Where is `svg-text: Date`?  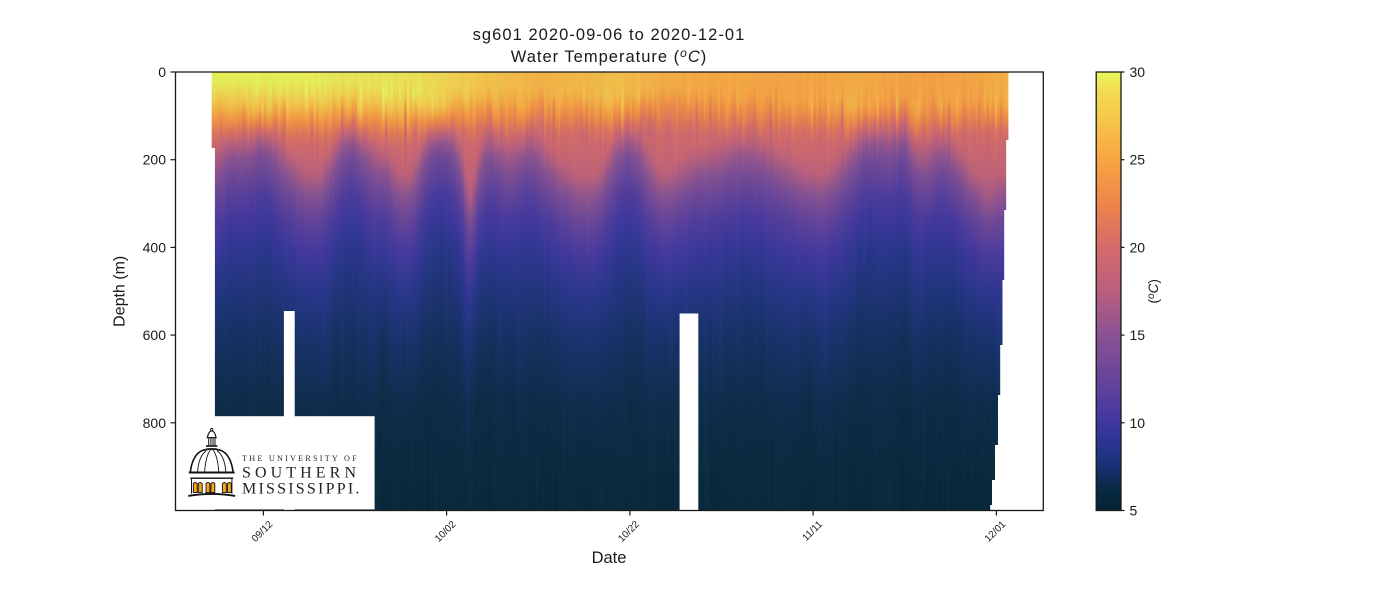
svg-text: Date is located at coordinates (609, 558).